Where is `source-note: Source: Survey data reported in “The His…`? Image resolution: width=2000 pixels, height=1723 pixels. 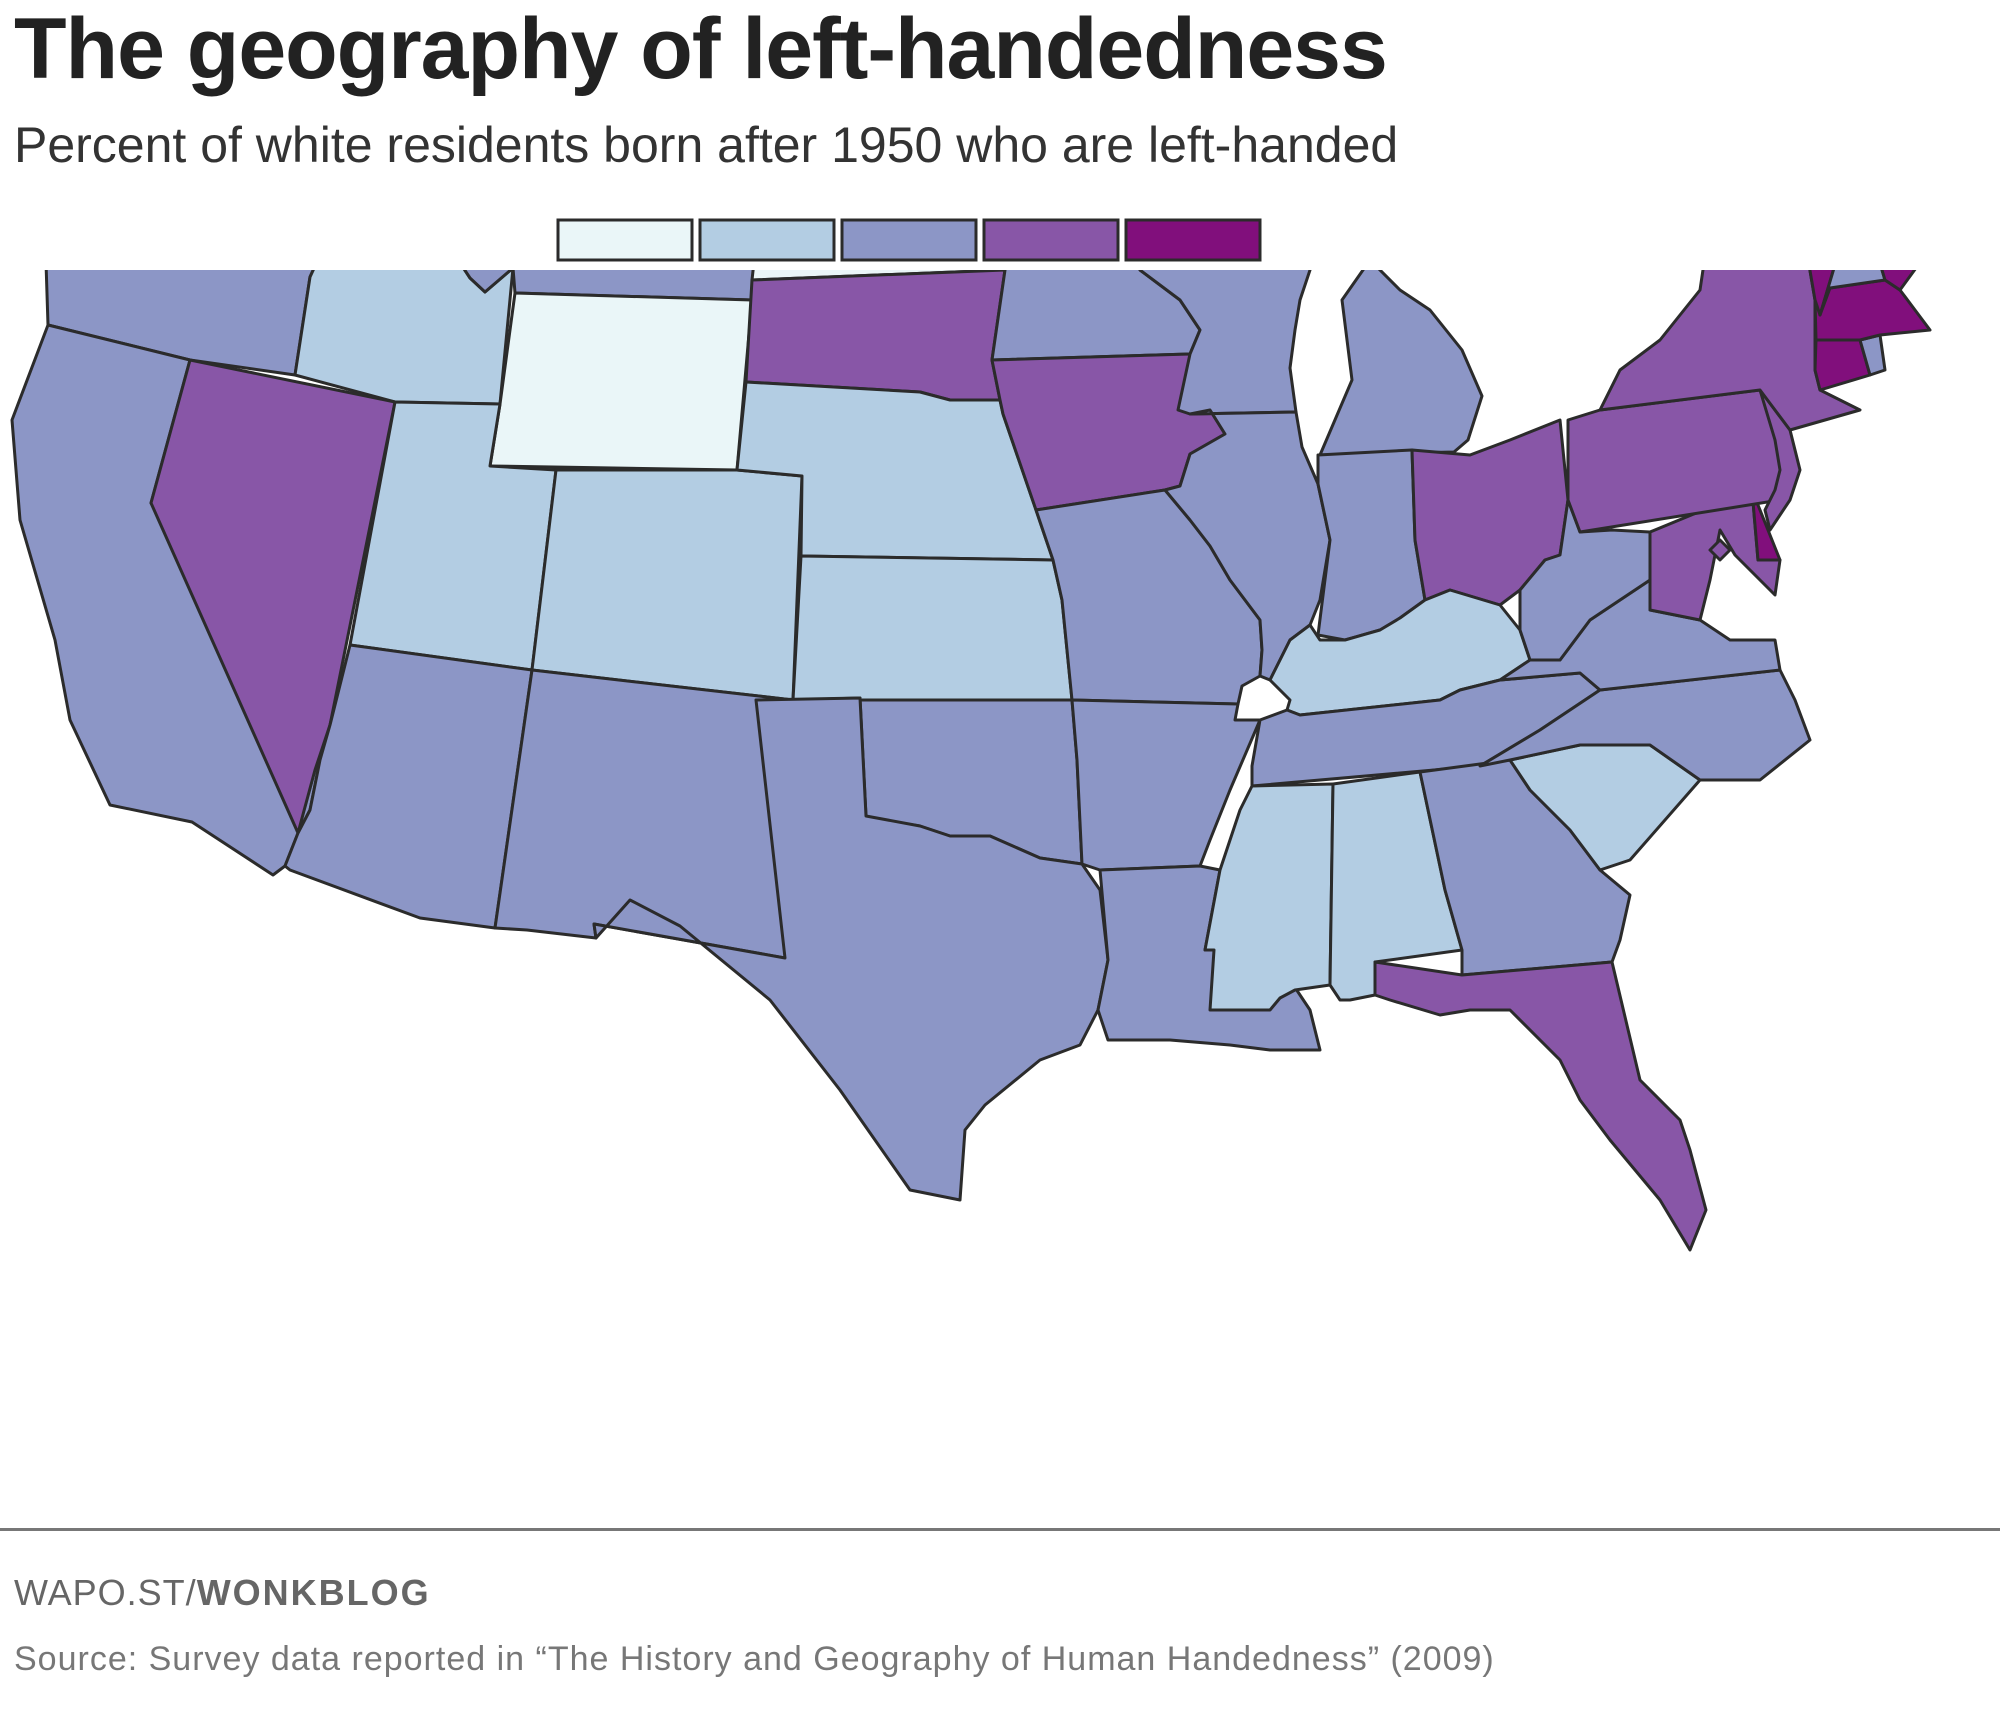
source-note: Source: Survey data reported in “The His… is located at coordinates (754, 1659).